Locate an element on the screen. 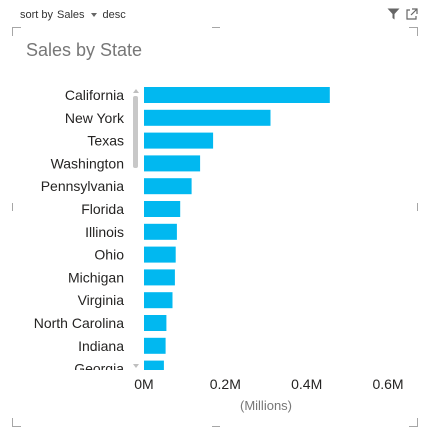  bar-new-york is located at coordinates (207, 117).